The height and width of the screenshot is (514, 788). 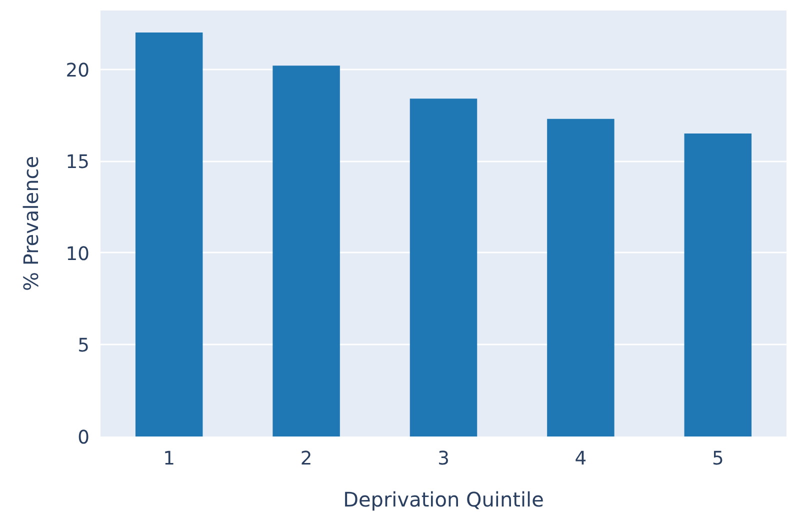 I want to click on x-tick-label: 3, so click(x=444, y=459).